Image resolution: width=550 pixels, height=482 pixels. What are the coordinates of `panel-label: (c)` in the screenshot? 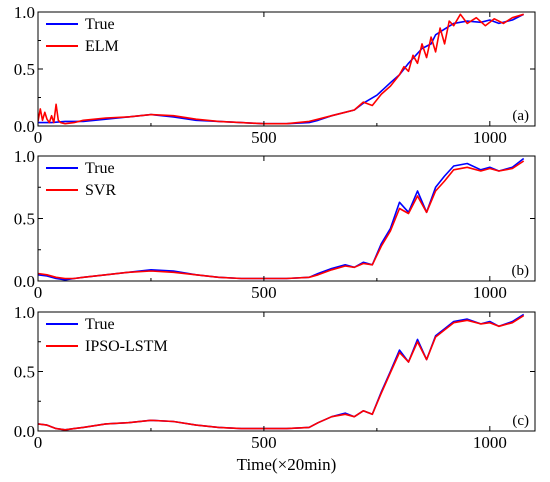 It's located at (520, 421).